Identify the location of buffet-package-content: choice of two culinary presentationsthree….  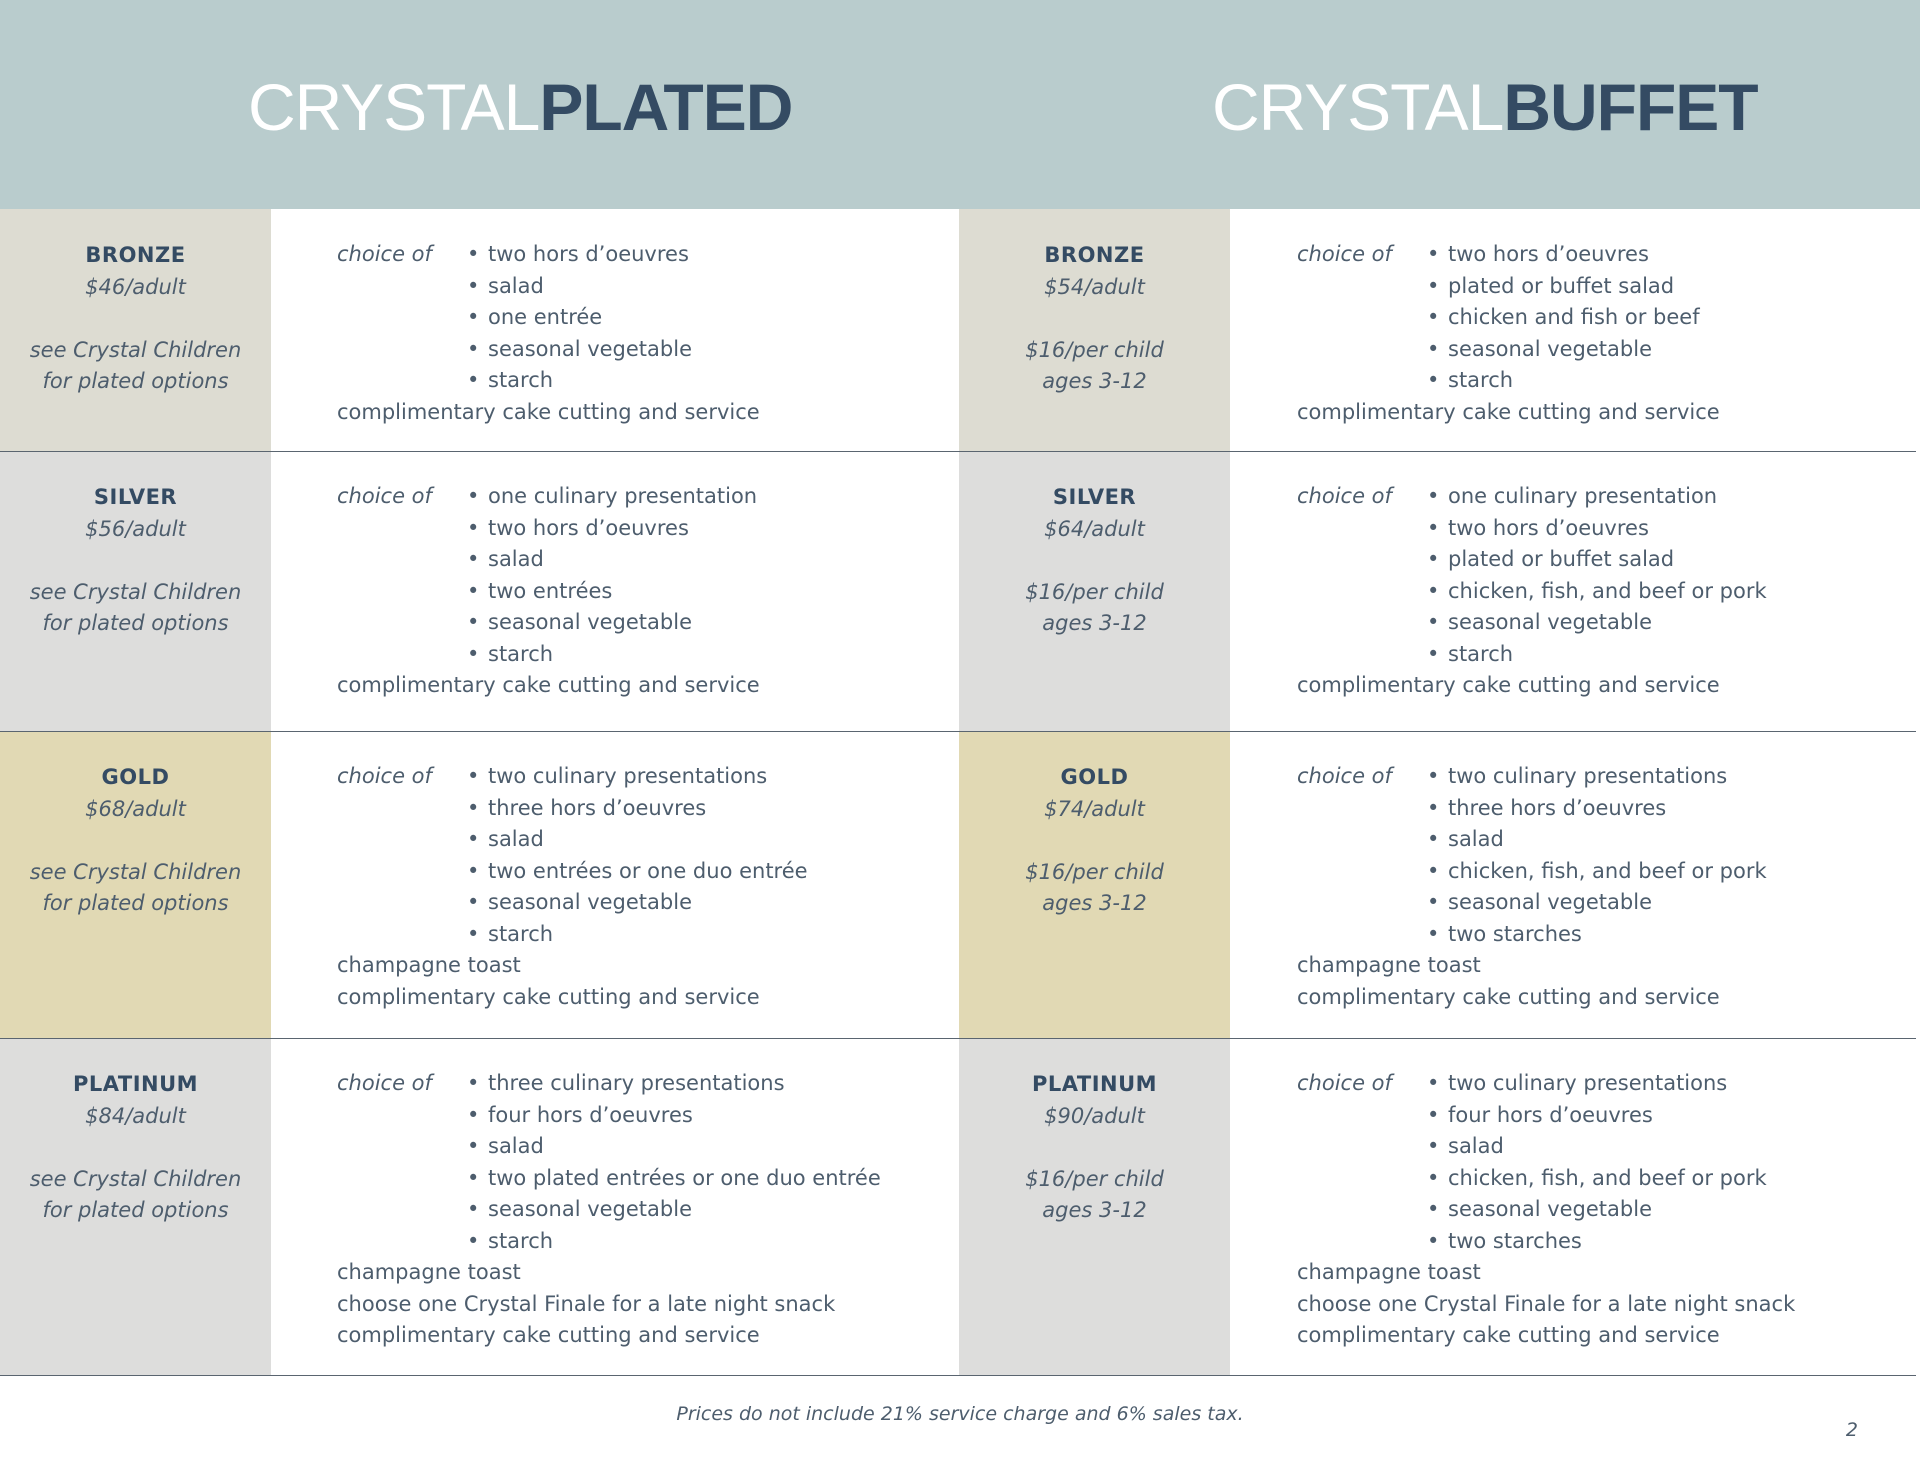
(1532, 887).